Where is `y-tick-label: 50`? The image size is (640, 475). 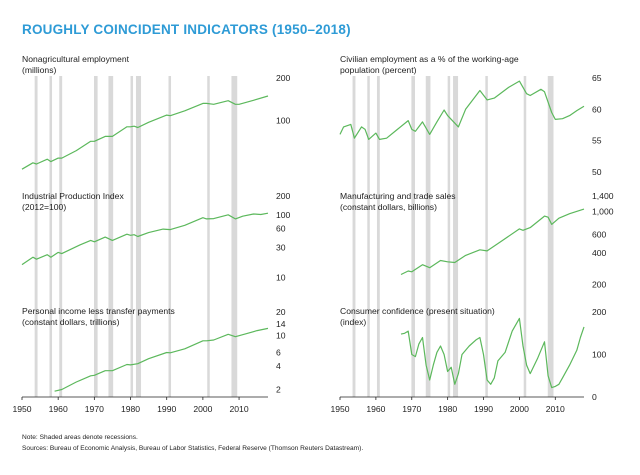
y-tick-label: 50 is located at coordinates (597, 172).